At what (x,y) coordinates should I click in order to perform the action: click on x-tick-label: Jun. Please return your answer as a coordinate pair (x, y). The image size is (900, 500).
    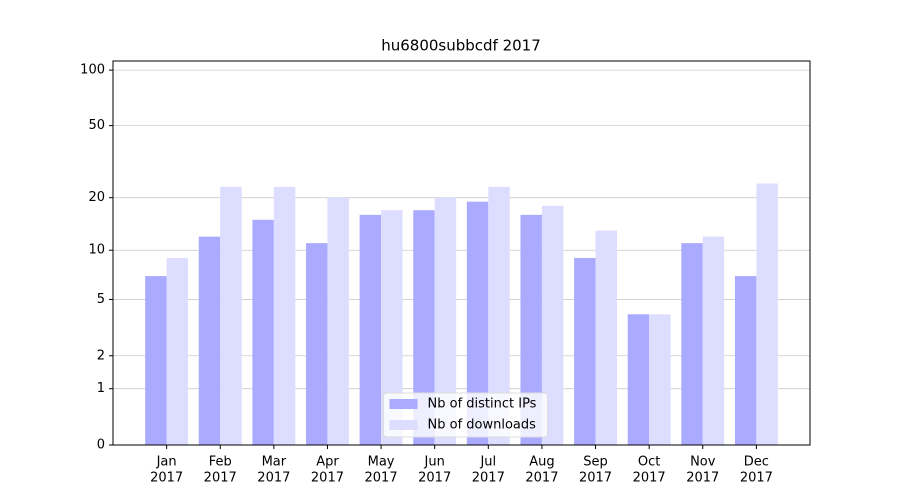
    Looking at the image, I should click on (434, 462).